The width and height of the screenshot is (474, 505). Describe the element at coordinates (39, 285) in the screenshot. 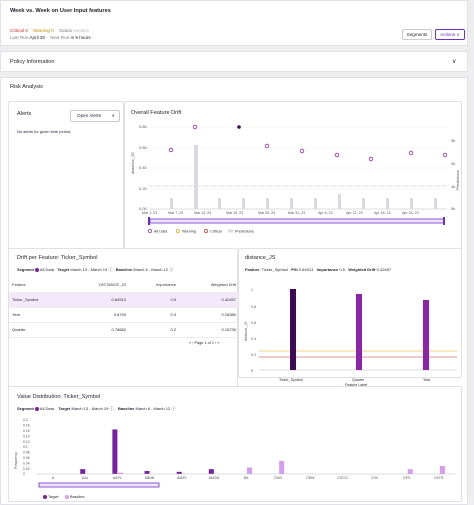

I see `column-header: Feature` at that location.